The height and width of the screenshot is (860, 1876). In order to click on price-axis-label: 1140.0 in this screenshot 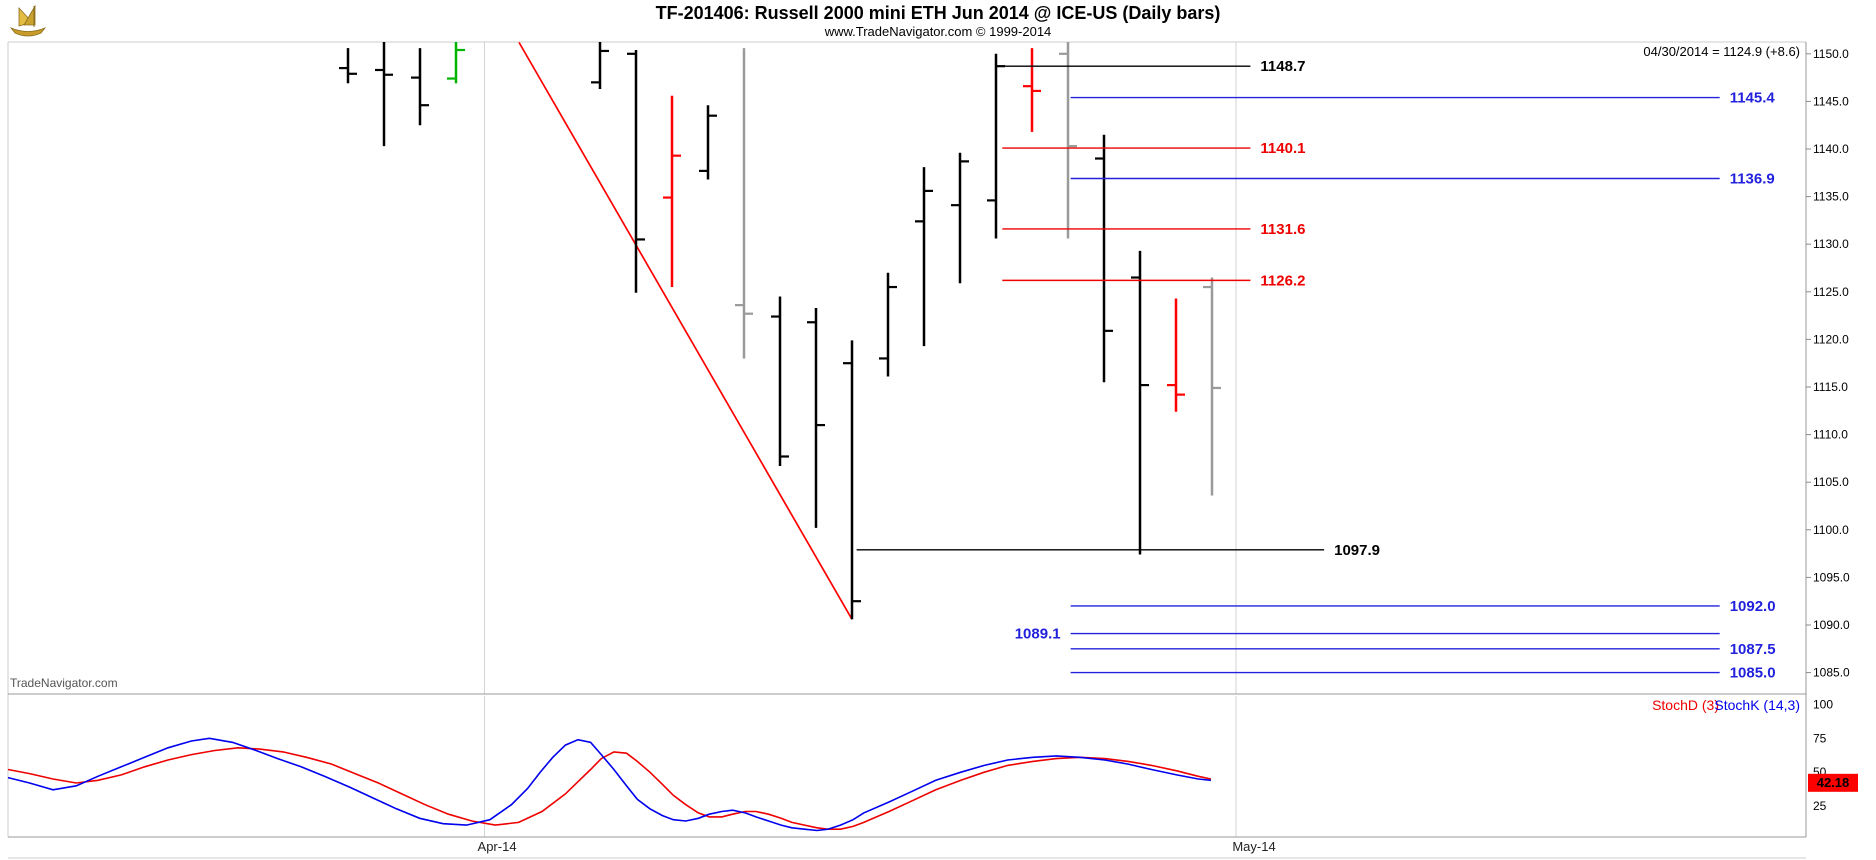, I will do `click(1831, 149)`.